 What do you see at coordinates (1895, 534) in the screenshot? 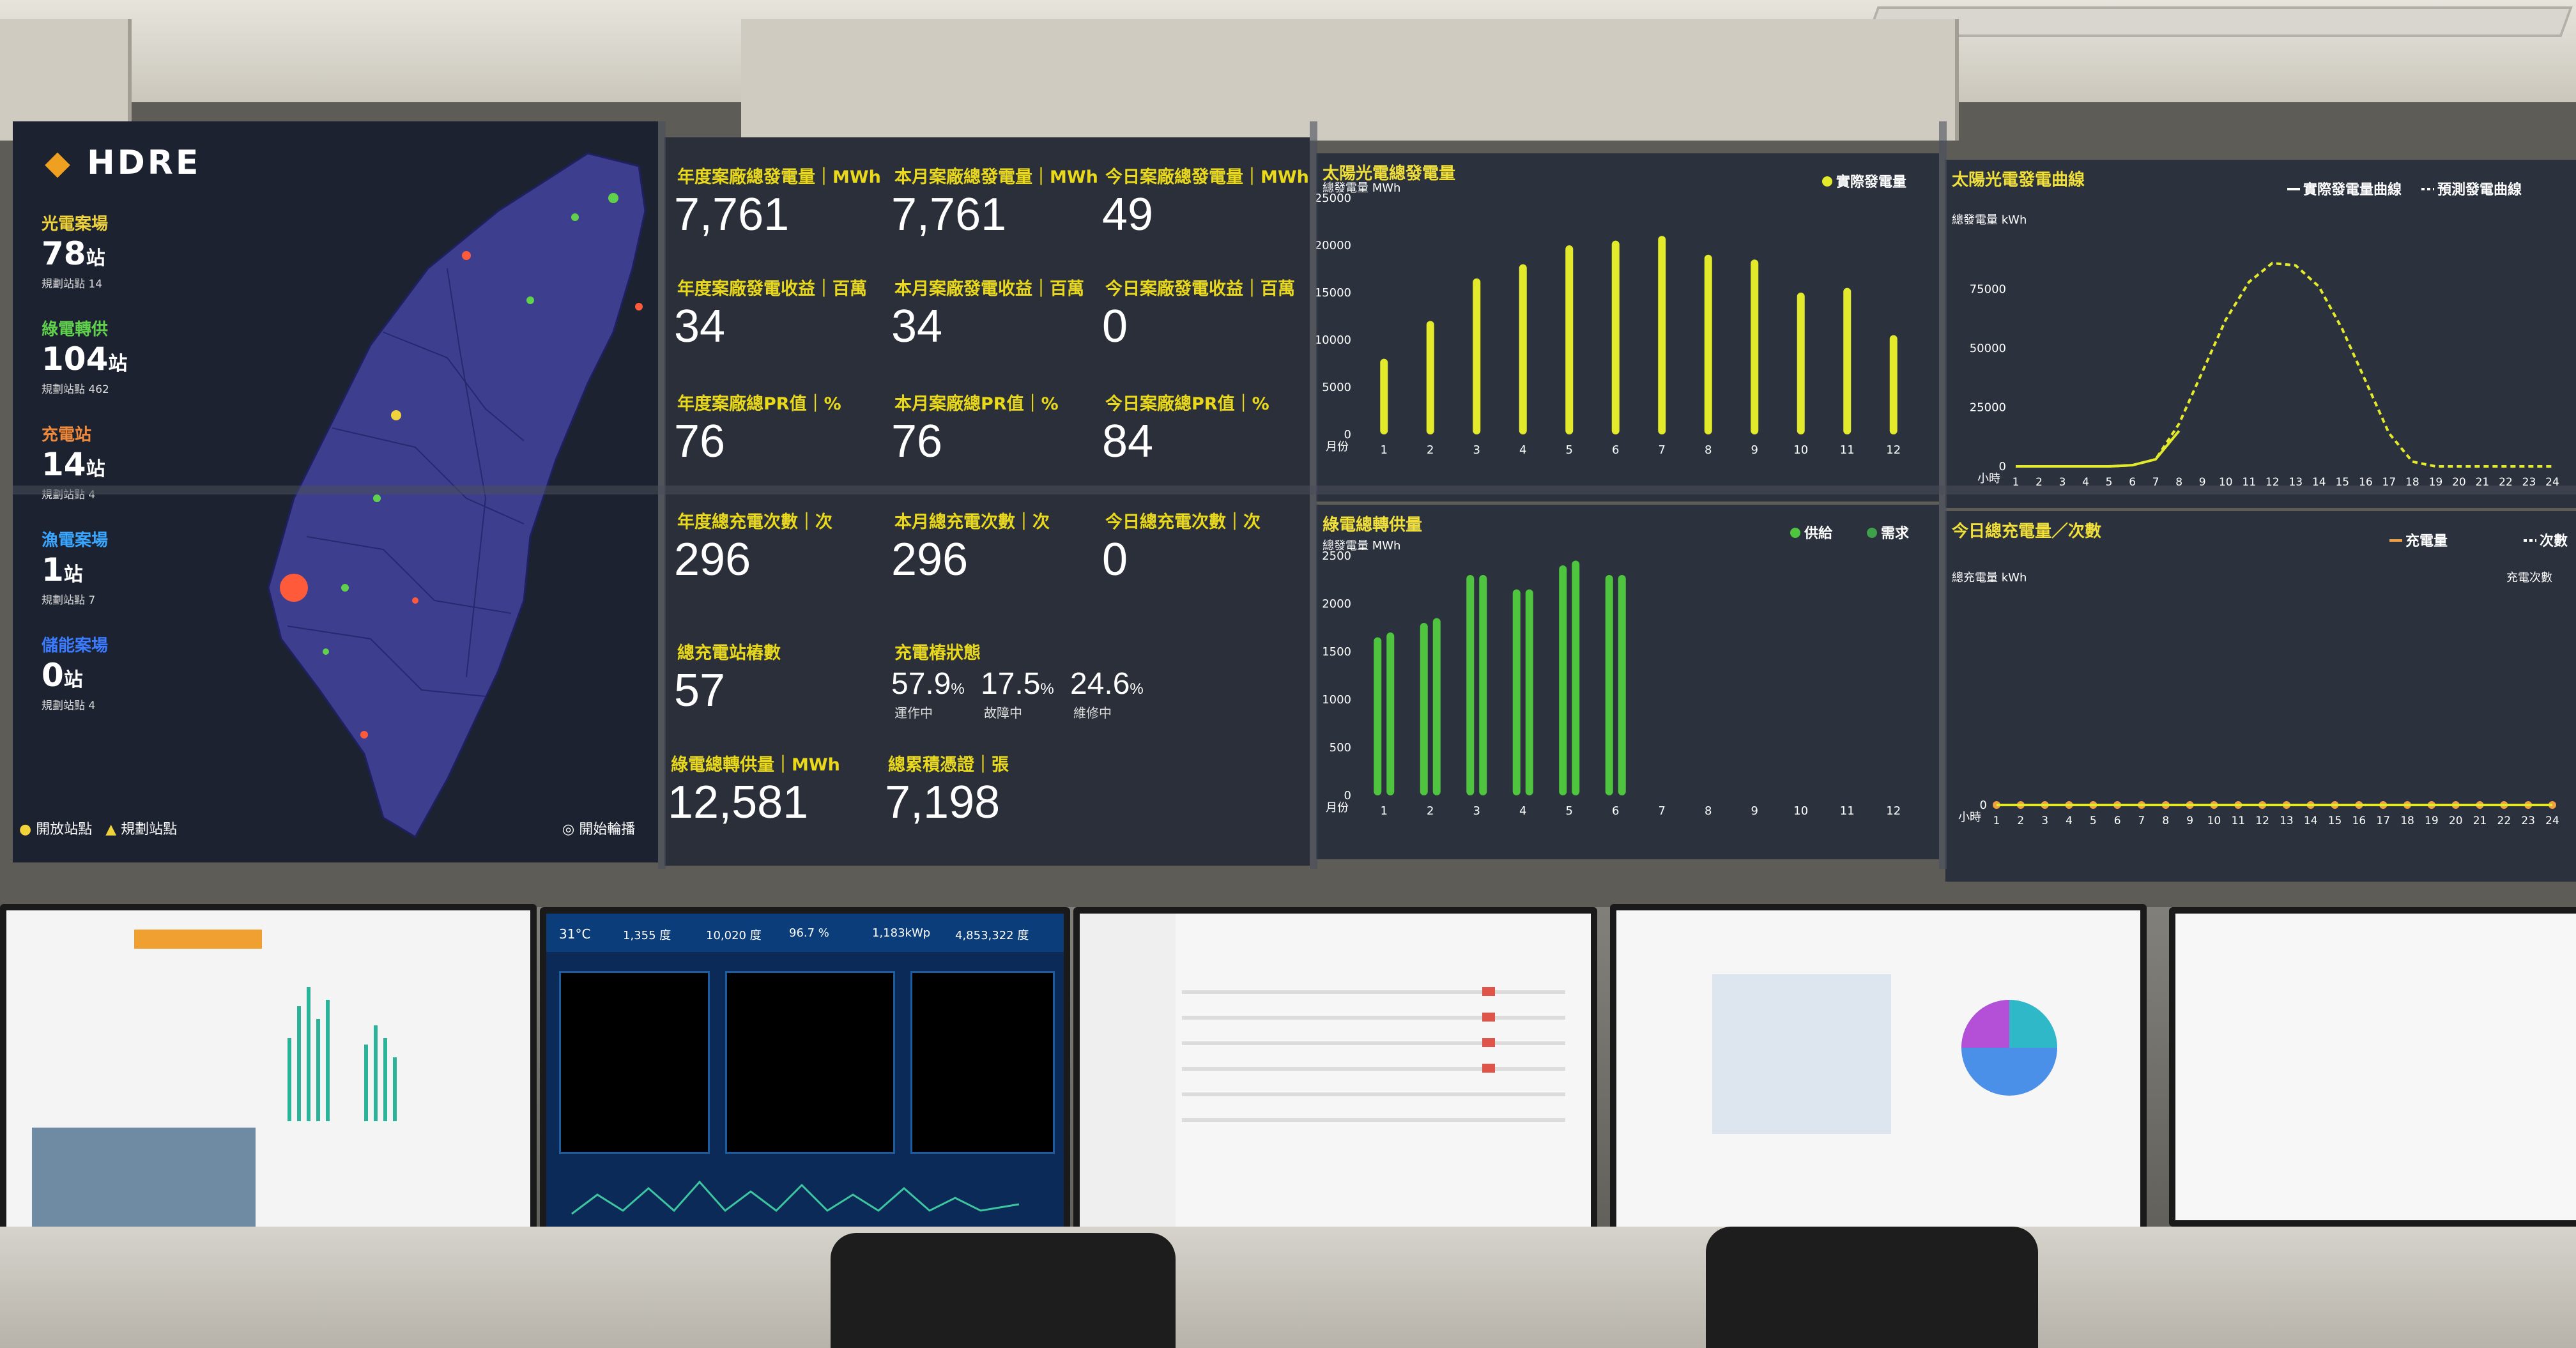
I see `legend-label: 需求` at bounding box center [1895, 534].